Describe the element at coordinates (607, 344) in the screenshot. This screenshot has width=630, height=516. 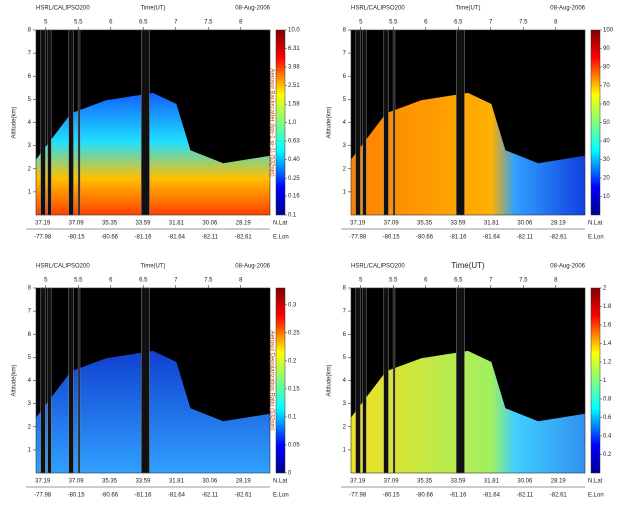
I see `colorbar-tick-label: 1.4` at that location.